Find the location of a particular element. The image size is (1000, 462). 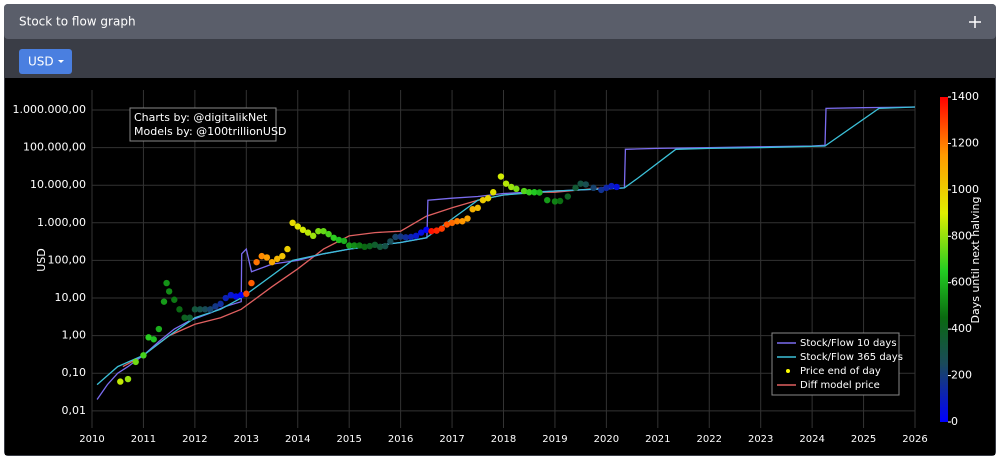

colorbar-tick-label: 200 is located at coordinates (961, 375).